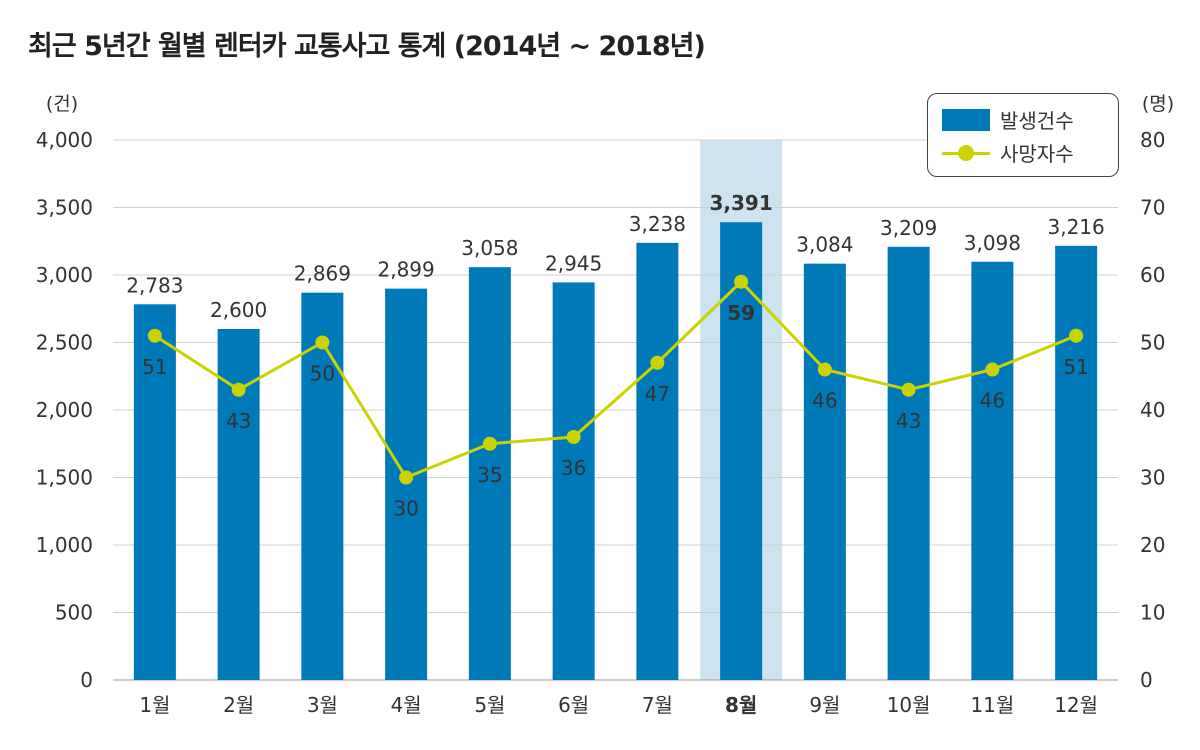  I want to click on line-value-label: 30, so click(405, 509).